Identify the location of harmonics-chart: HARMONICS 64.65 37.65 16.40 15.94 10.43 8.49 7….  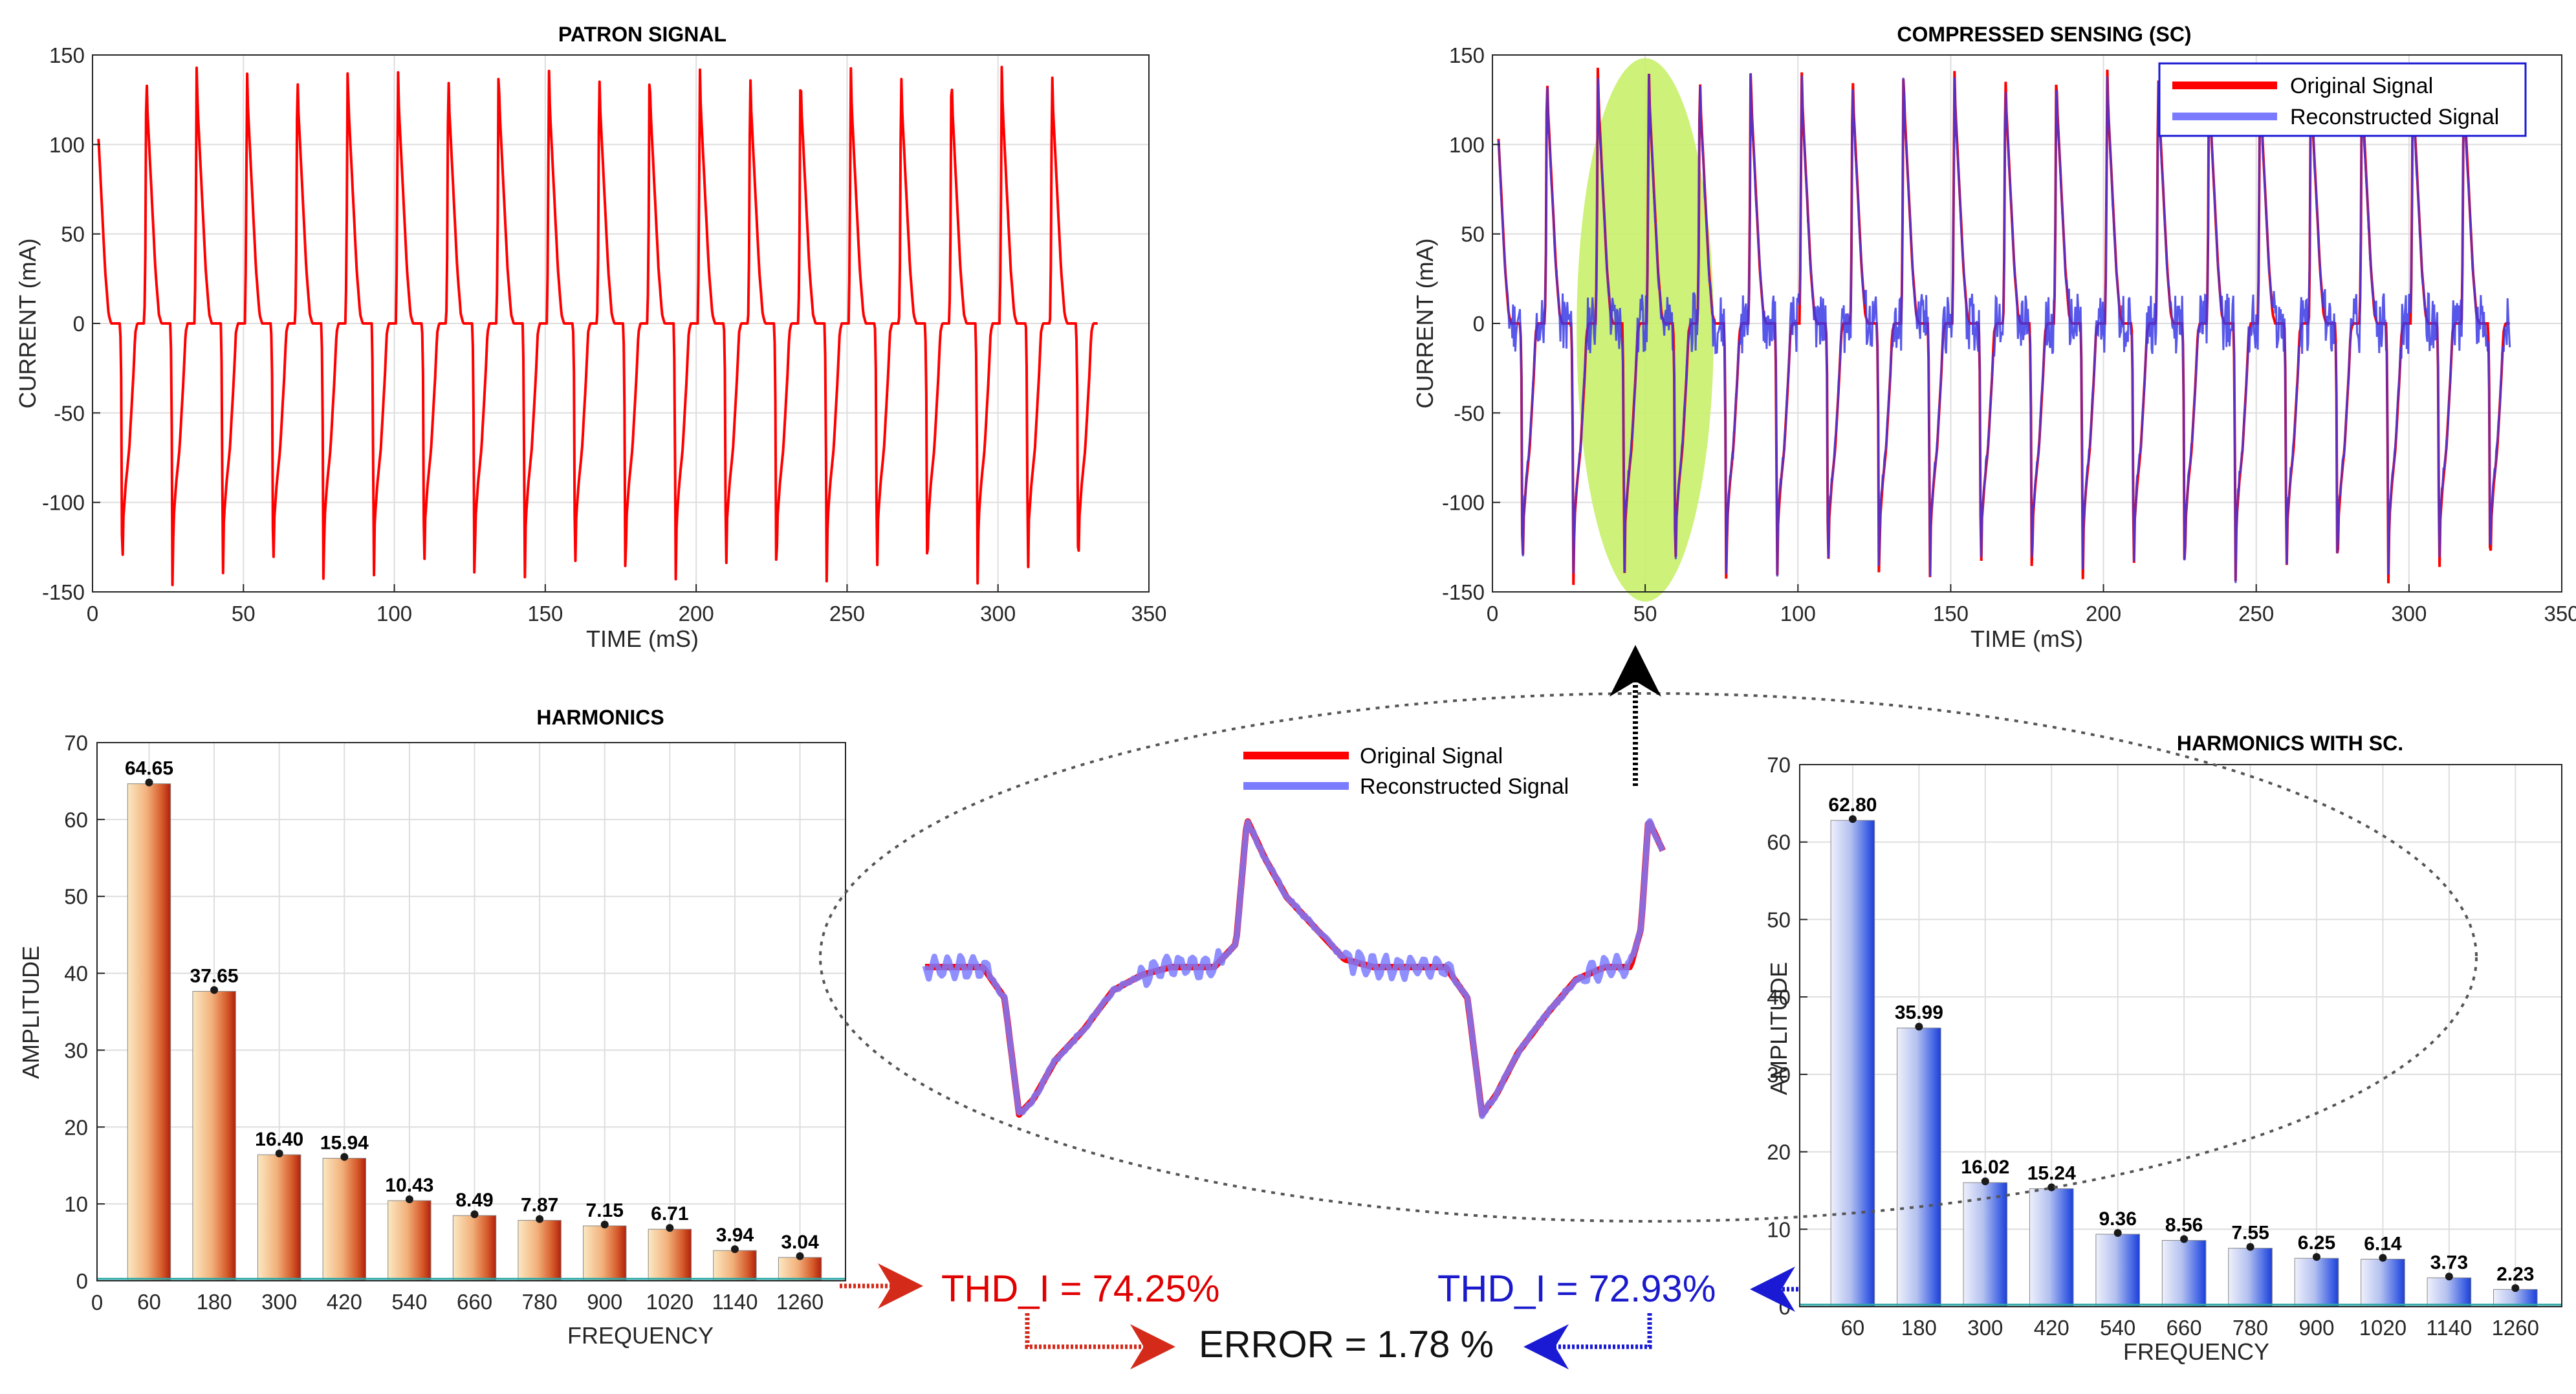
(431, 1027).